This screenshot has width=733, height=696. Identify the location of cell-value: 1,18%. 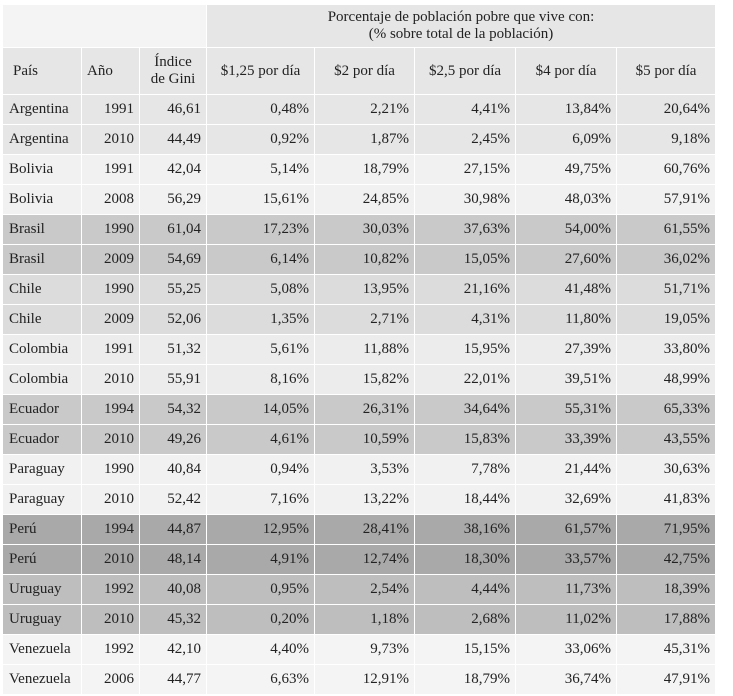
(389, 619).